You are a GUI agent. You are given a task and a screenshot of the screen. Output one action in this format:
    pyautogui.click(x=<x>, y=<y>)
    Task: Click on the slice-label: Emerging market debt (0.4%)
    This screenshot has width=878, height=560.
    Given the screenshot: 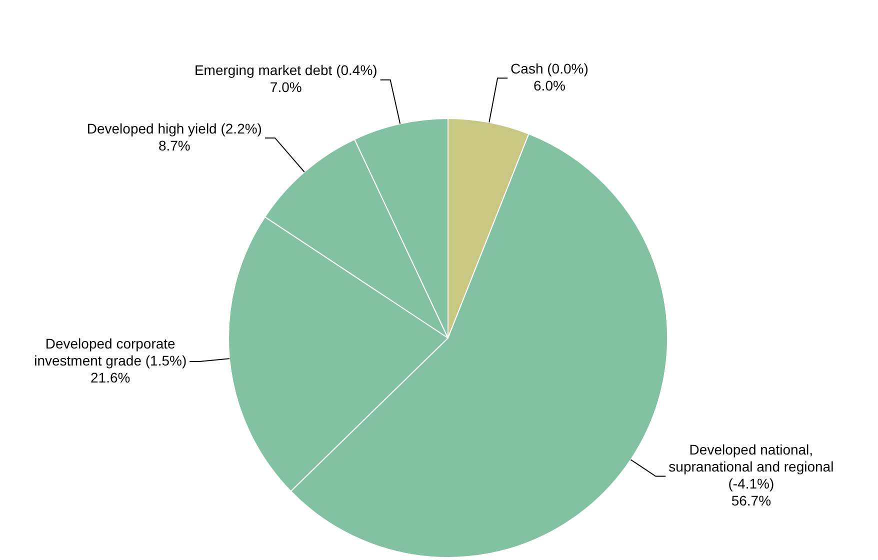 What is the action you would take?
    pyautogui.click(x=286, y=70)
    